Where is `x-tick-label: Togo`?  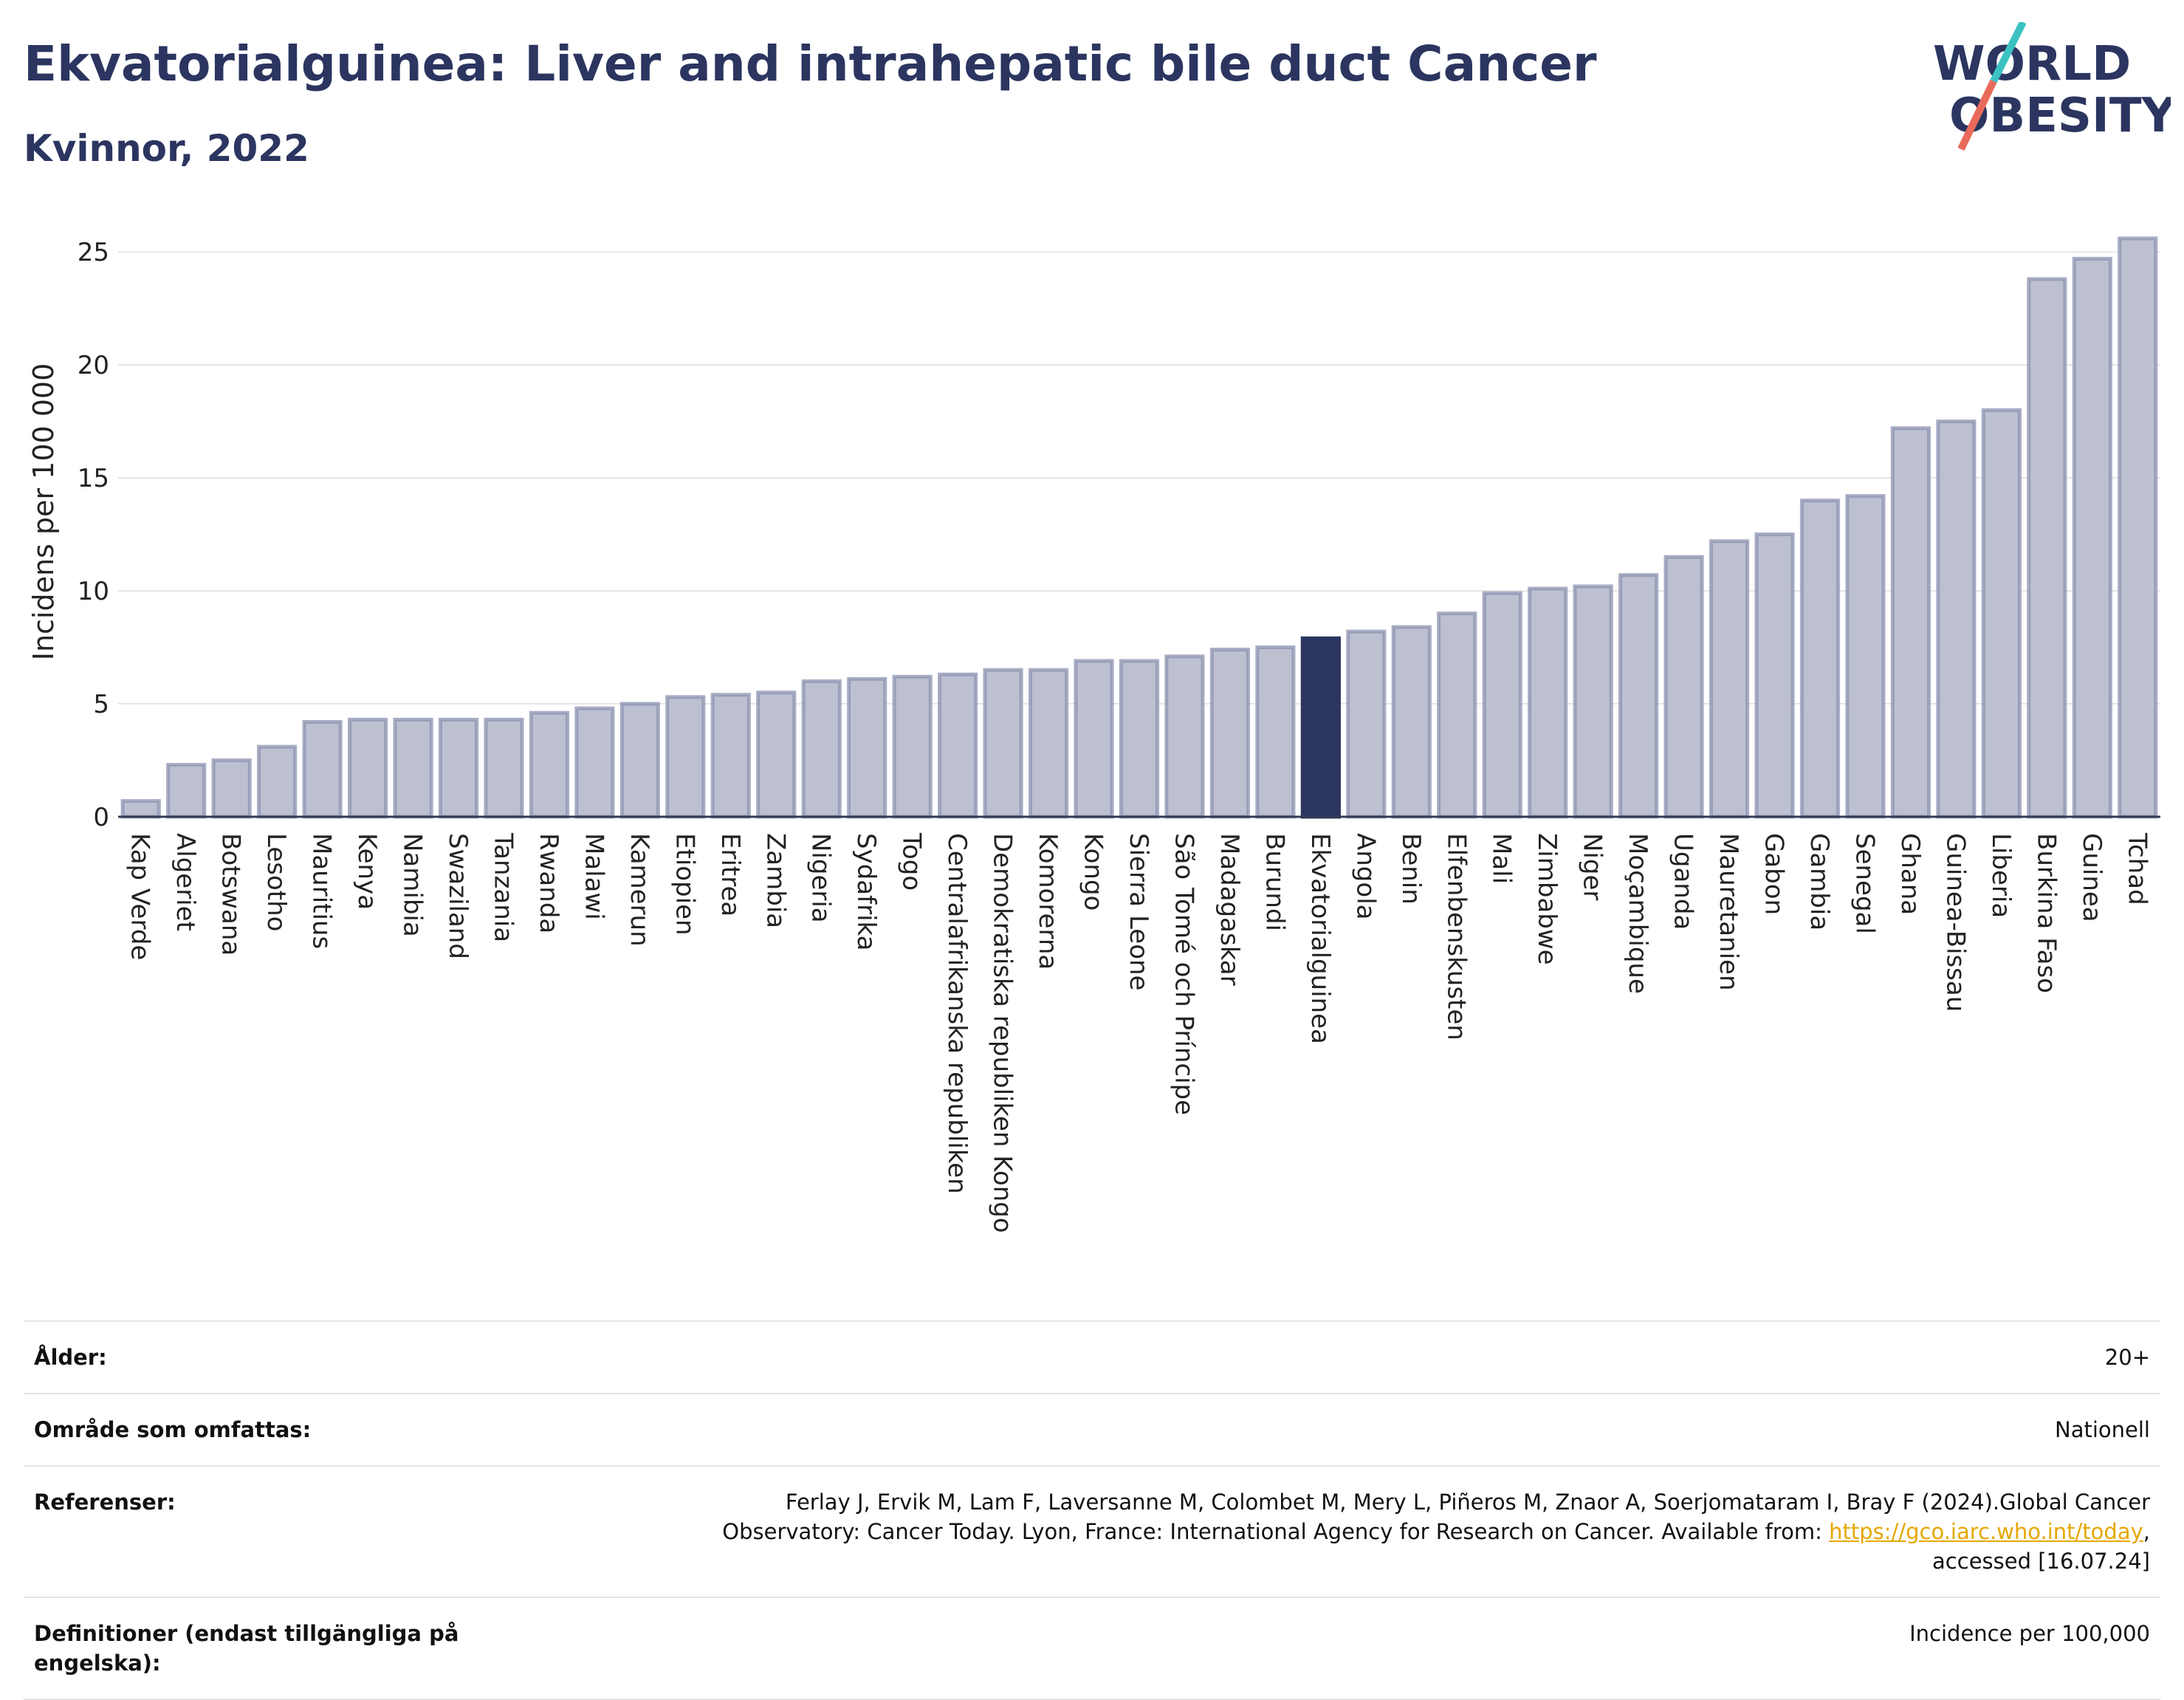
x-tick-label: Togo is located at coordinates (912, 861).